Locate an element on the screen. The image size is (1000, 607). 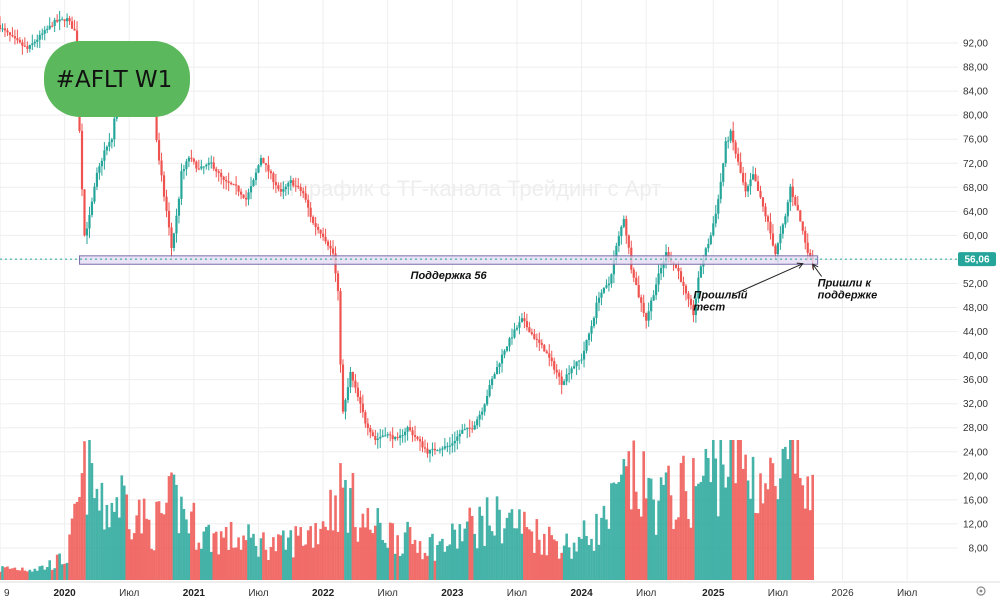
settings-icon-dot is located at coordinates (981, 591).